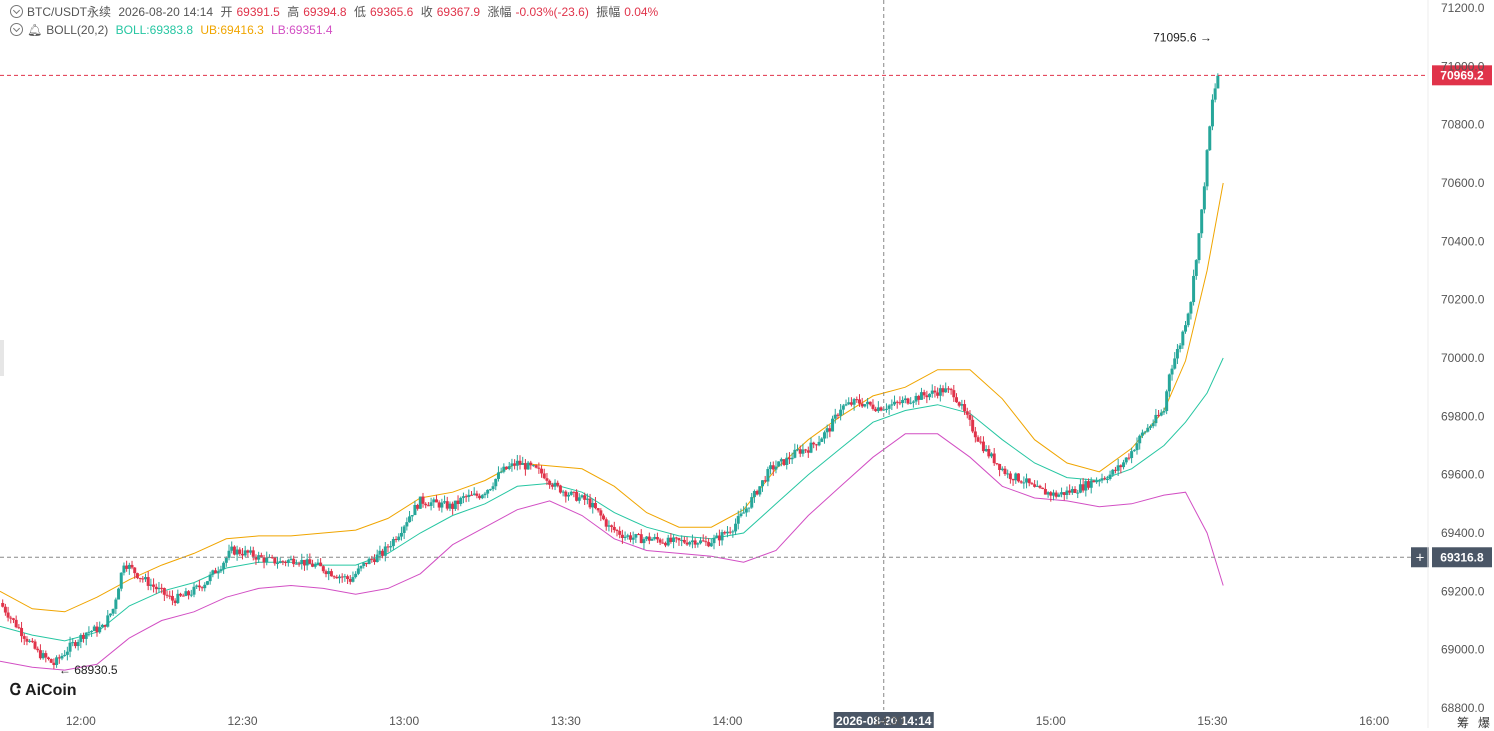  Describe the element at coordinates (2, 358) in the screenshot. I see `side-panel-handle` at that location.